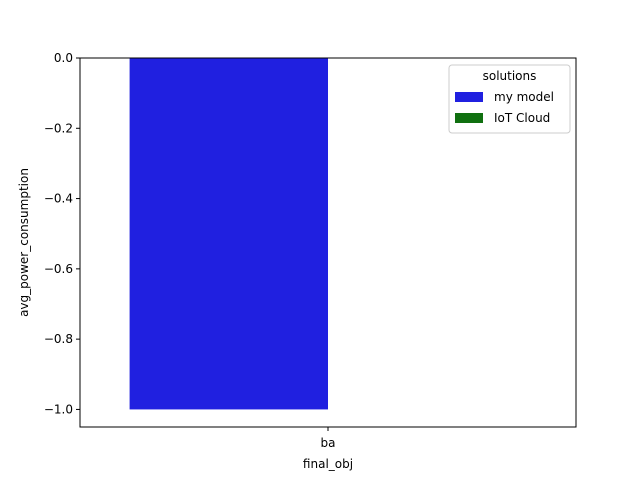  Describe the element at coordinates (58, 128) in the screenshot. I see `y-tick-label: −0.2` at that location.